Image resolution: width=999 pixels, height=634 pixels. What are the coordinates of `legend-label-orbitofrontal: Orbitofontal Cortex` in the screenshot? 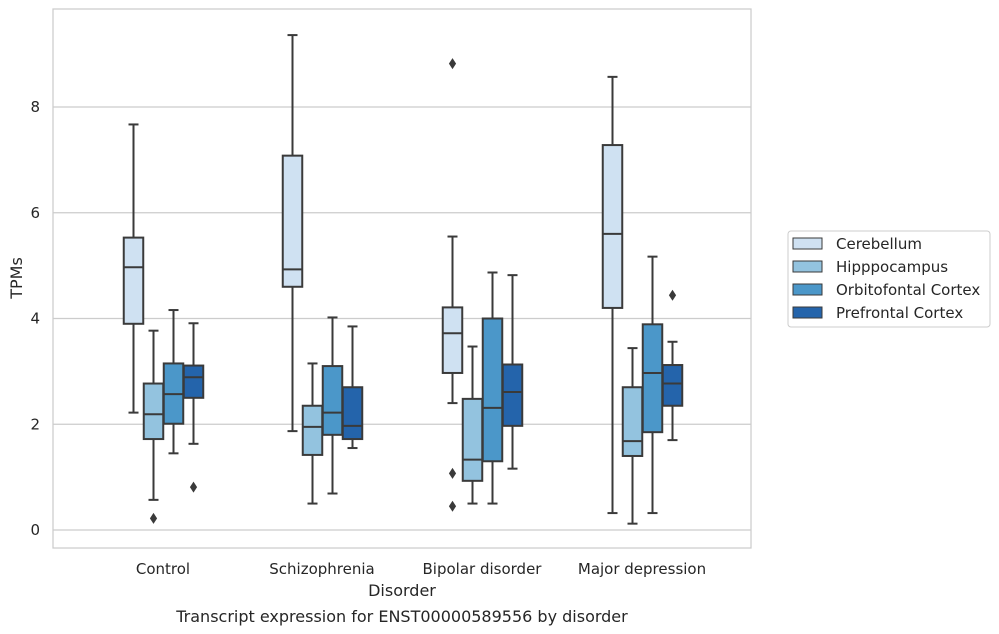 It's located at (908, 290).